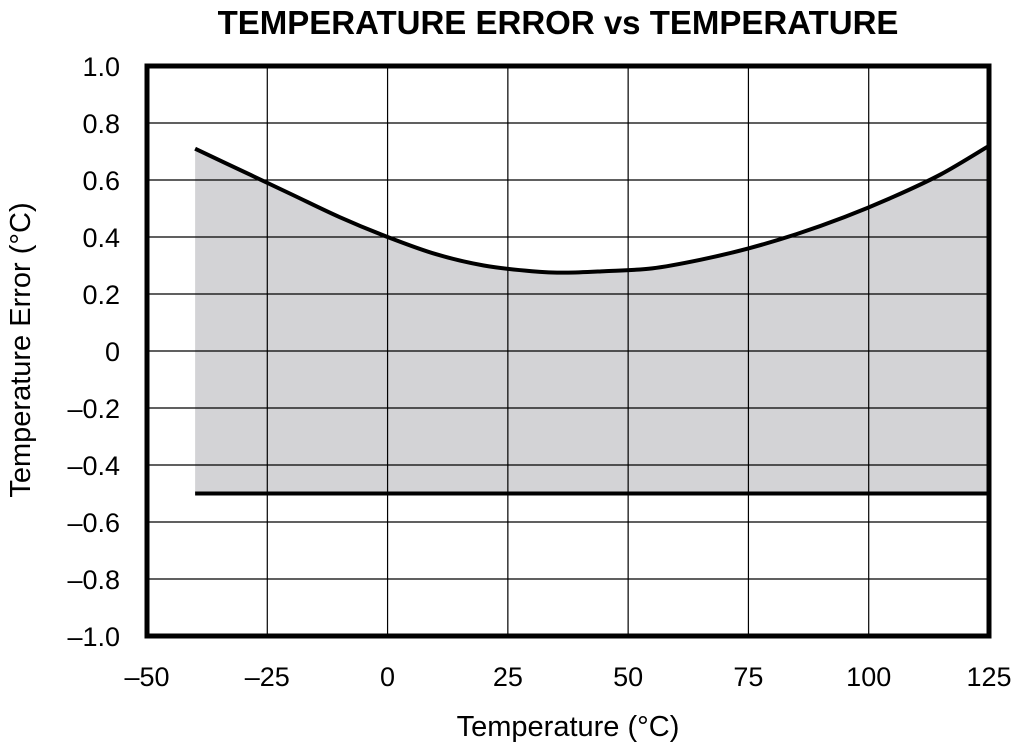 The image size is (1024, 747). What do you see at coordinates (93, 466) in the screenshot?
I see `y-tick-label: –0.4` at bounding box center [93, 466].